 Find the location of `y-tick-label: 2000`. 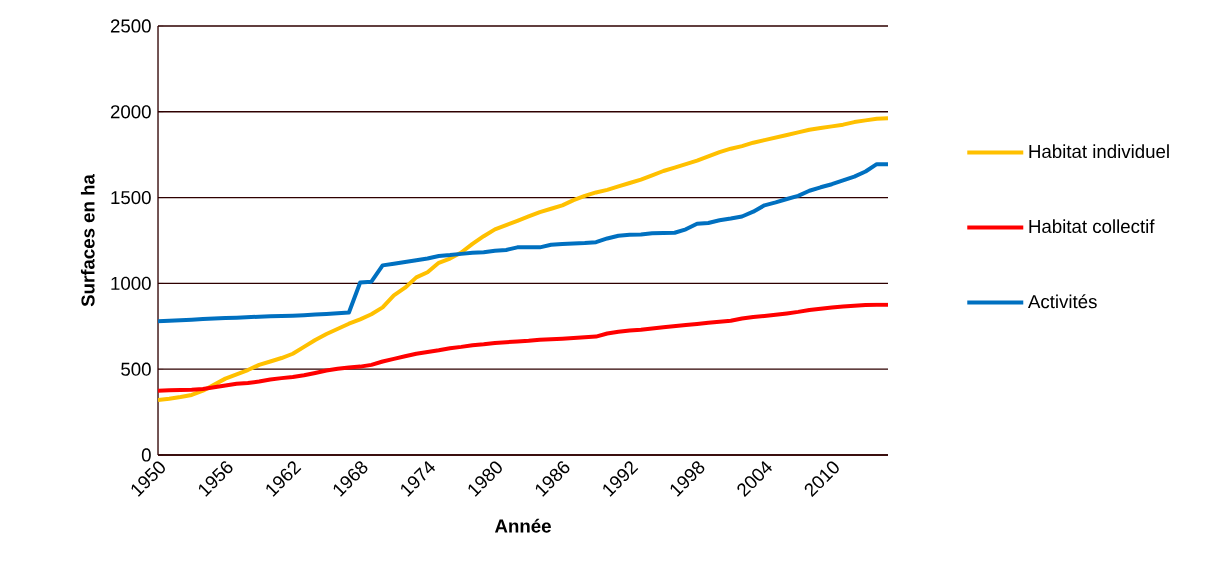

y-tick-label: 2000 is located at coordinates (130, 112).